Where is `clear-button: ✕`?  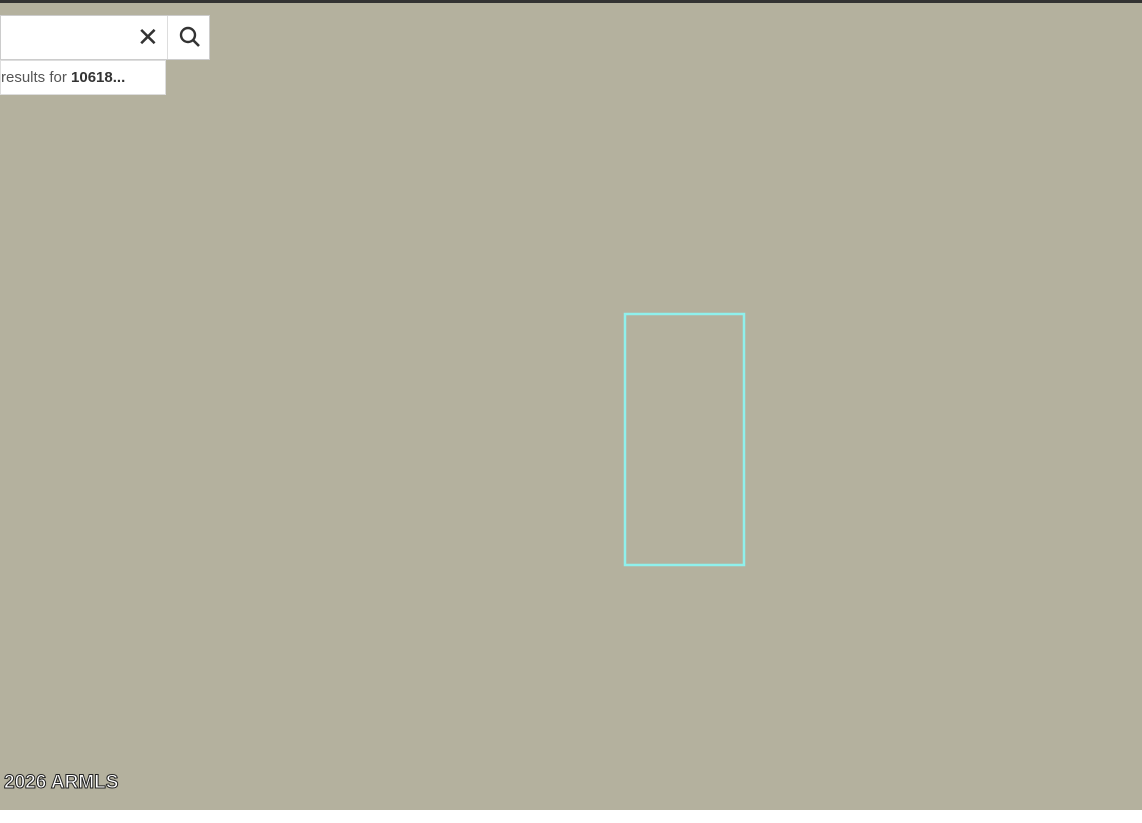 clear-button: ✕ is located at coordinates (148, 37).